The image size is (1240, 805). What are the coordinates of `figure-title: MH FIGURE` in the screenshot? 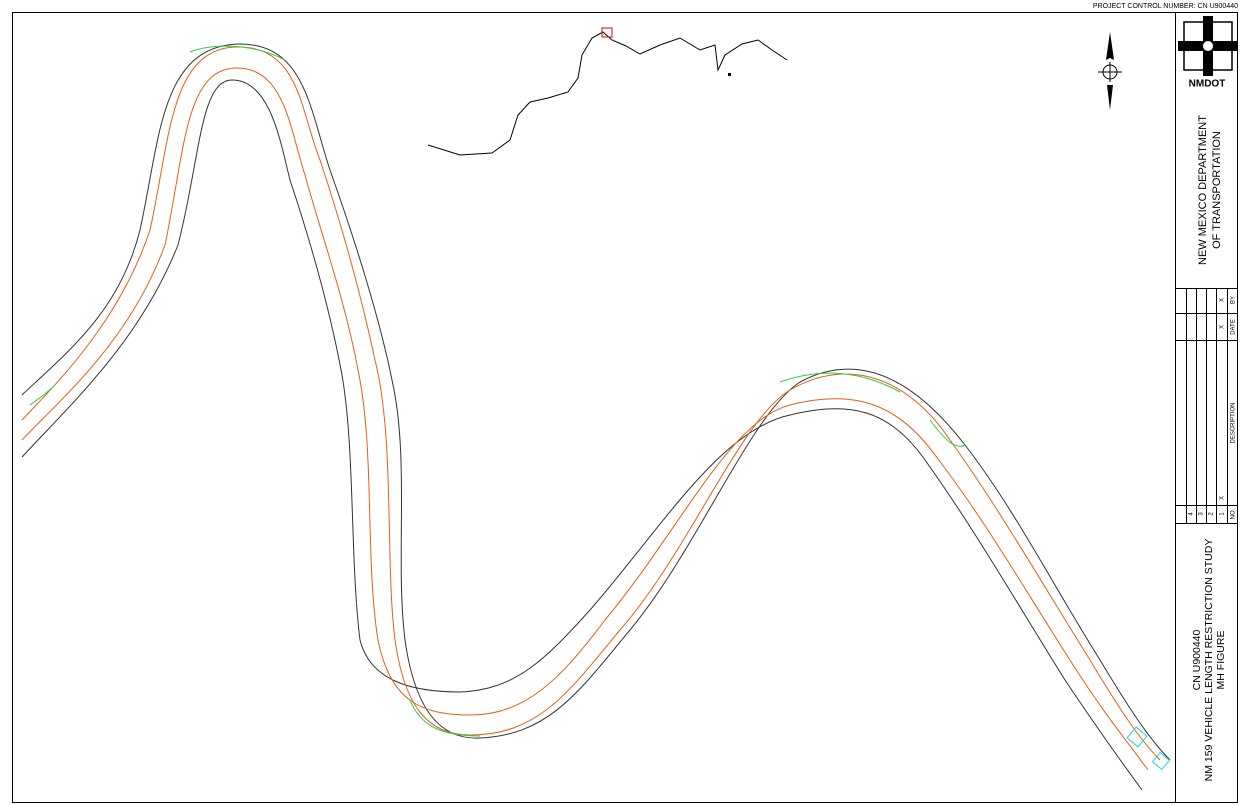 It's located at (1221, 660).